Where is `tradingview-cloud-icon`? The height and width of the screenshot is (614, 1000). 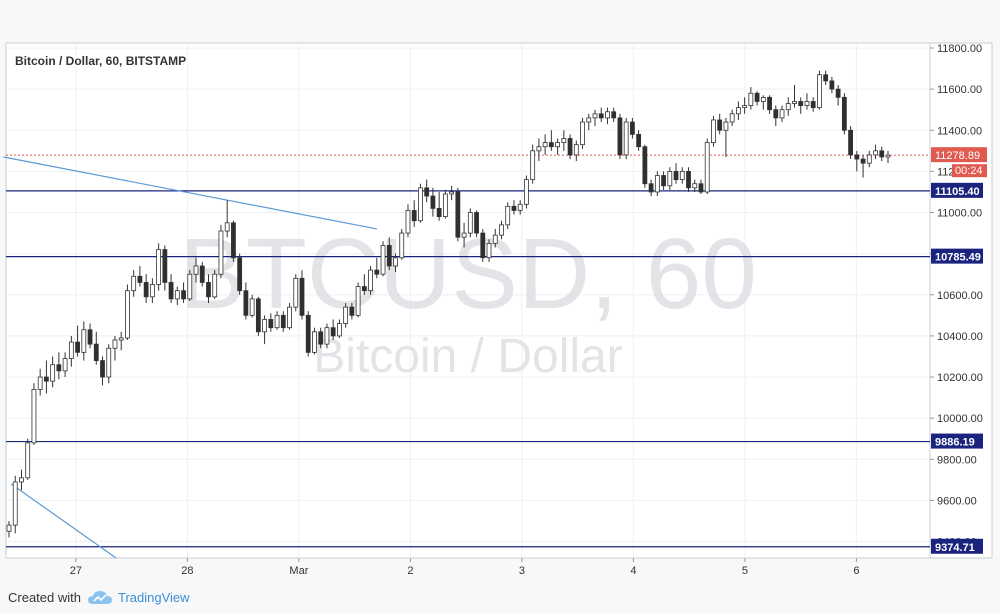
tradingview-cloud-icon is located at coordinates (100, 599).